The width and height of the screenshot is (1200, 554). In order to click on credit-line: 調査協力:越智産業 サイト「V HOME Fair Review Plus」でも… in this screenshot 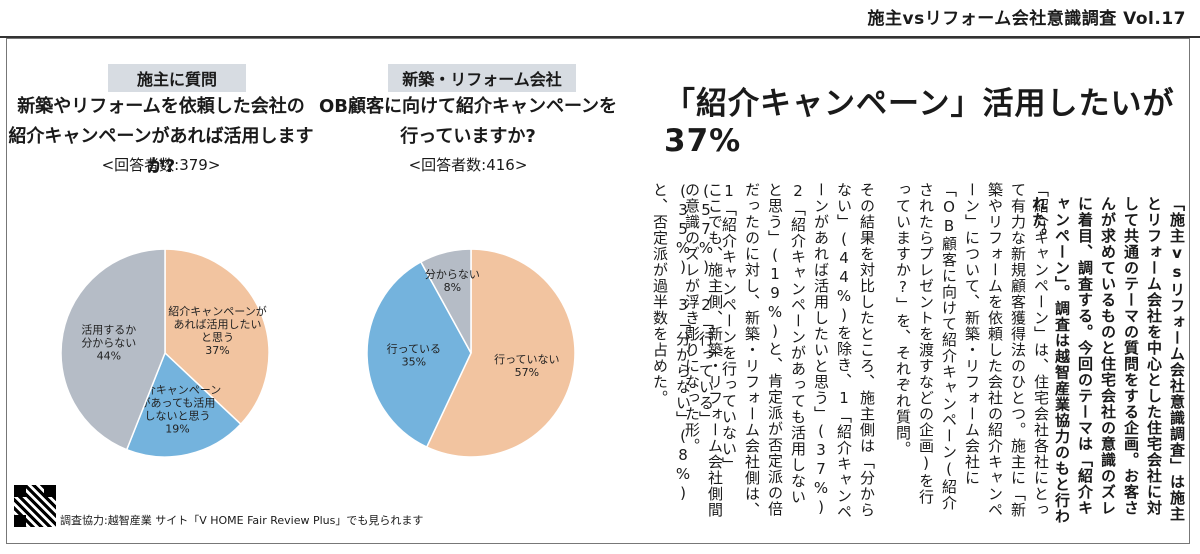, I will do `click(242, 520)`.